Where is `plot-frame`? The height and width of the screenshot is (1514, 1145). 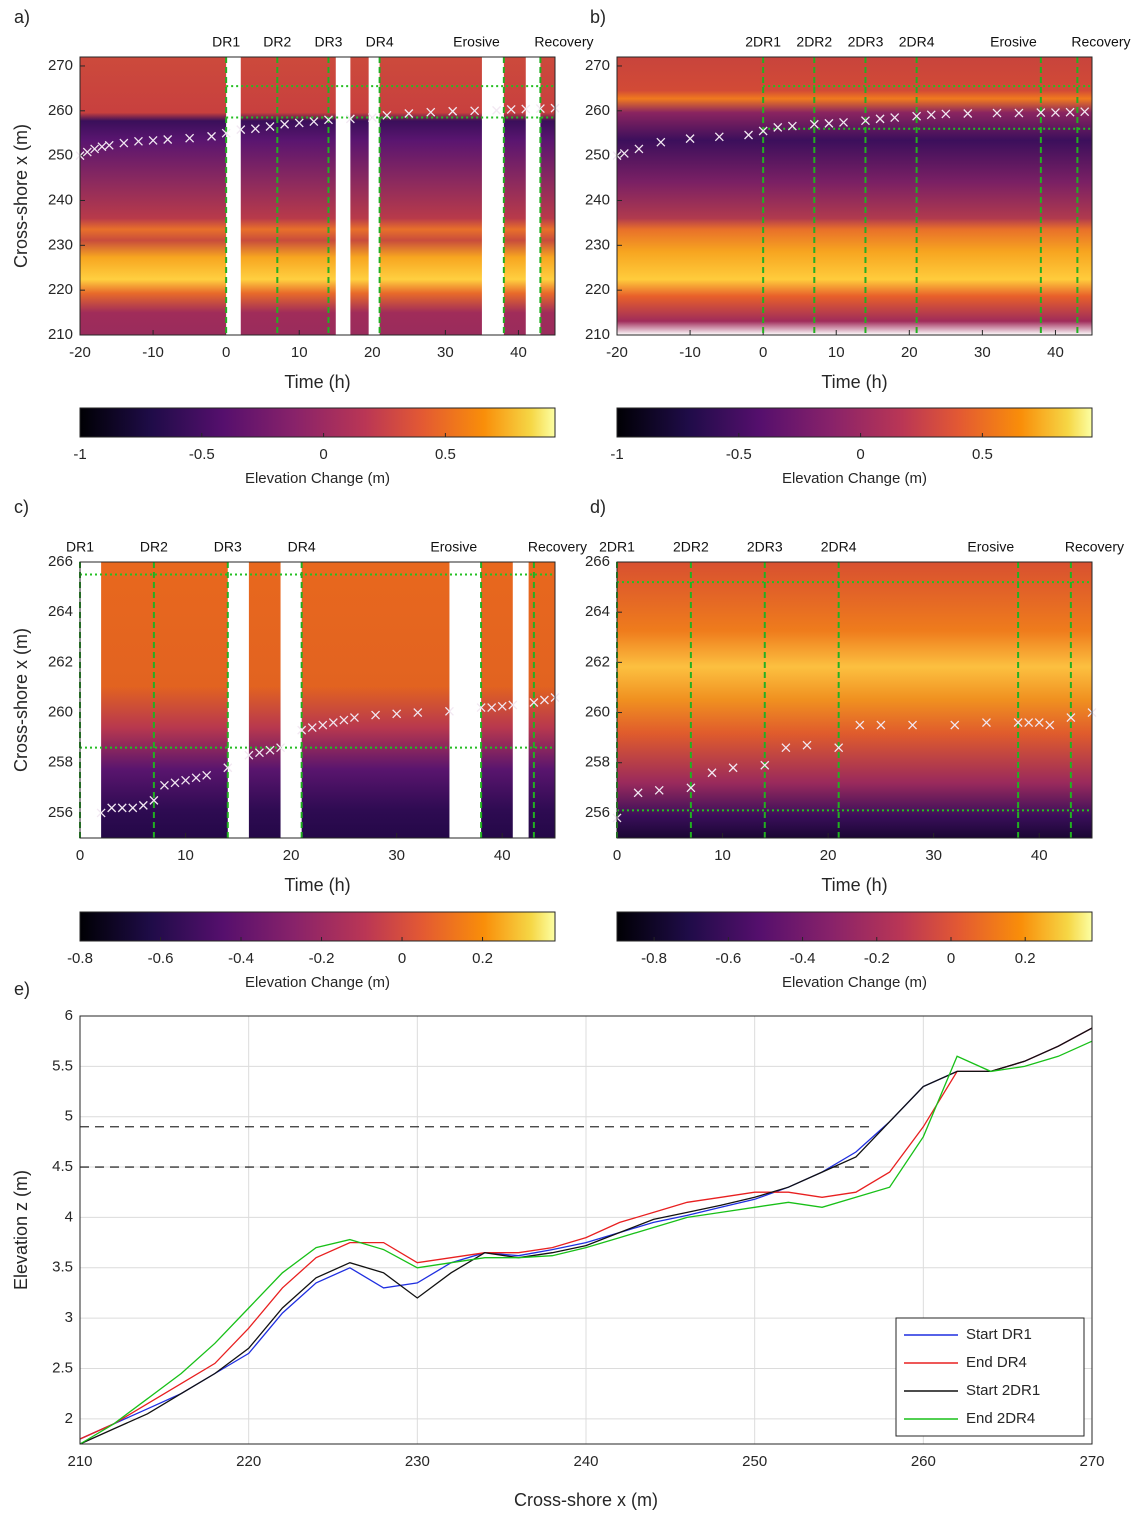 plot-frame is located at coordinates (854, 196).